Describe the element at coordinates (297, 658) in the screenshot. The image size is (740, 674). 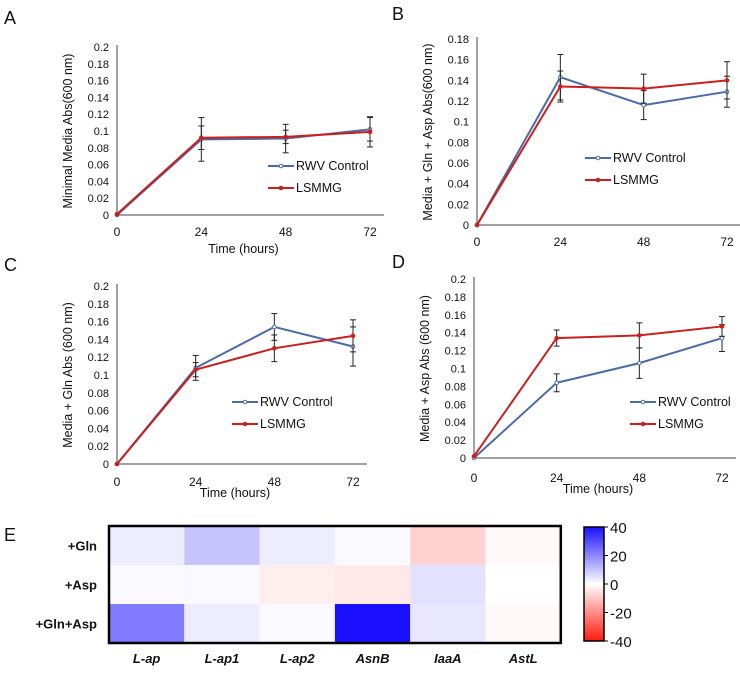
I see `column-label: L-ap2` at that location.